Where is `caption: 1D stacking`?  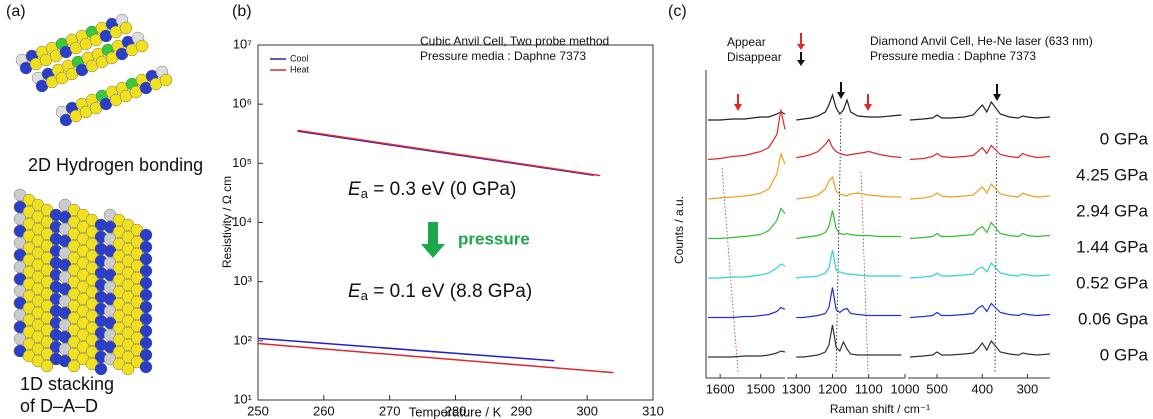 caption: 1D stacking is located at coordinates (67, 384).